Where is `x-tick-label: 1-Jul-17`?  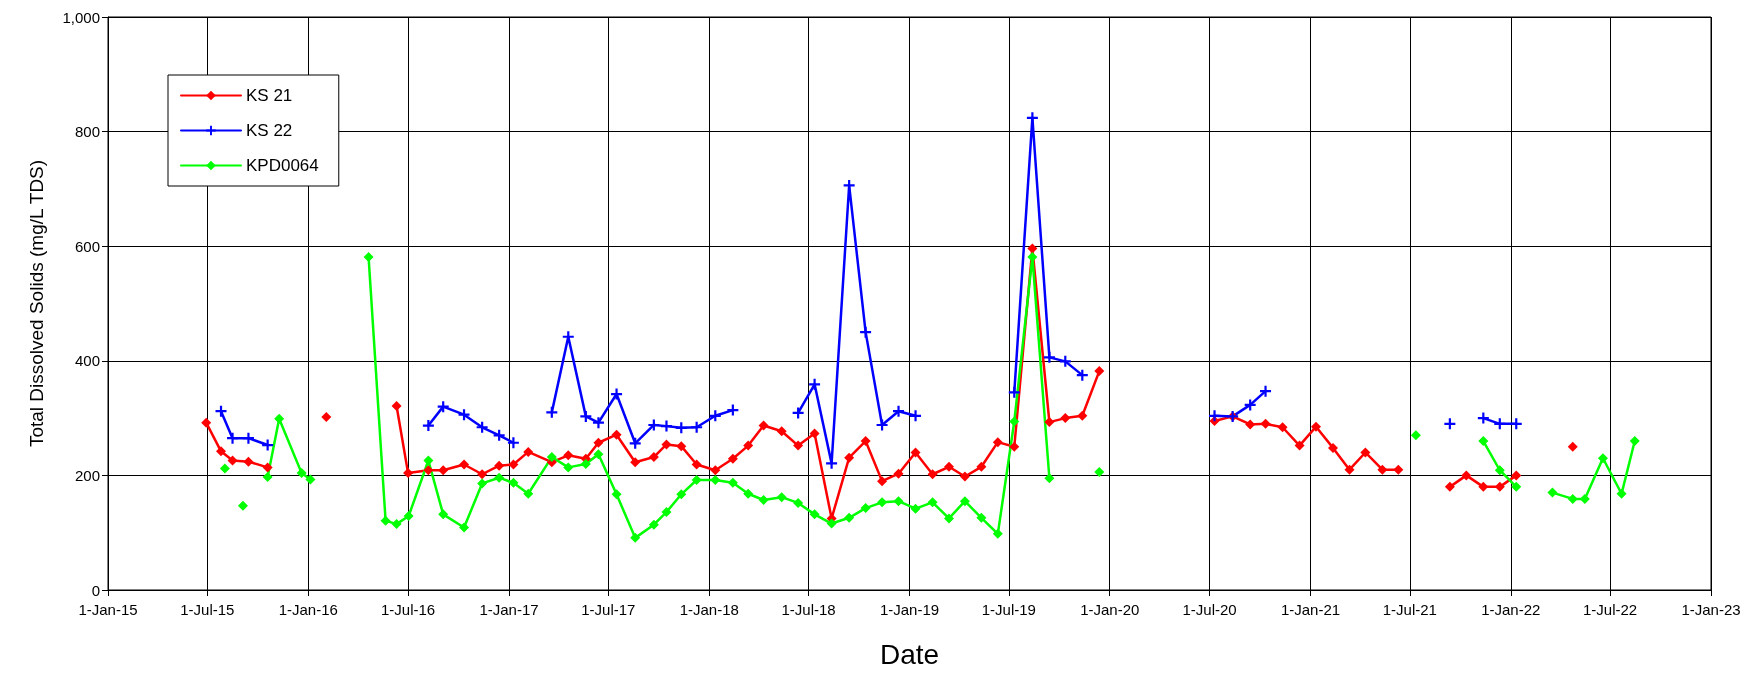 x-tick-label: 1-Jul-17 is located at coordinates (608, 609).